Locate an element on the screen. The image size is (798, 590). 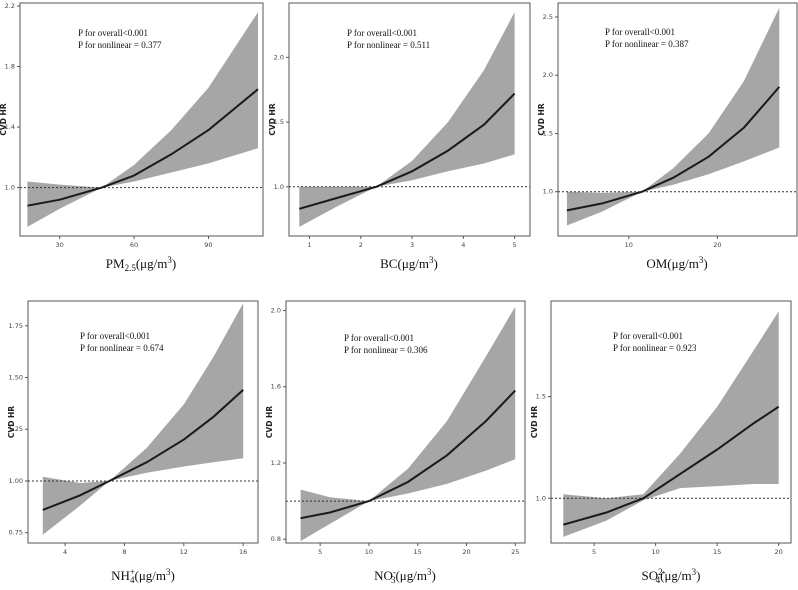
p-value-annotation: P for nonlinear = 0.674 is located at coordinates (122, 348).